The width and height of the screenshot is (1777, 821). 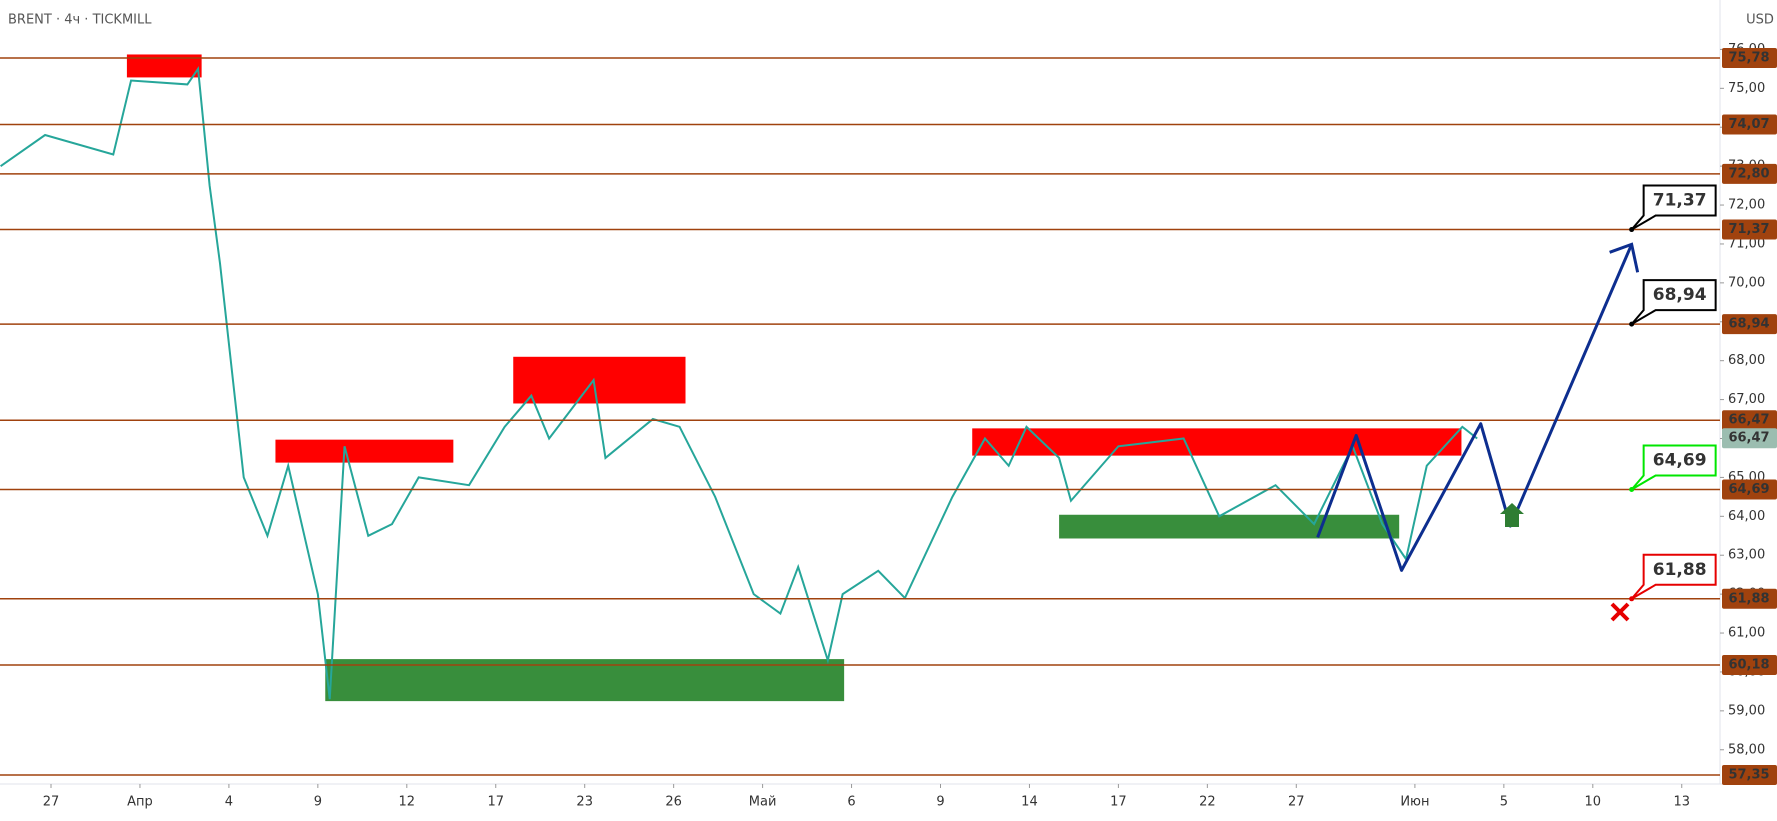 I want to click on x-tick-label: Май, so click(x=763, y=802).